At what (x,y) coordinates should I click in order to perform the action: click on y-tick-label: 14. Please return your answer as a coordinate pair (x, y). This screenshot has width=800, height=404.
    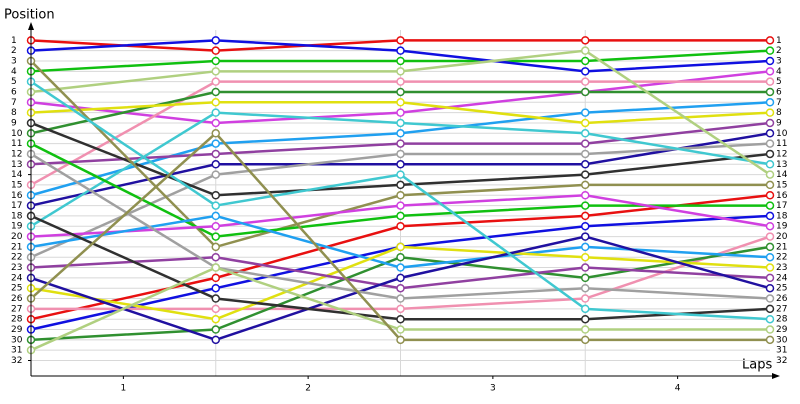
    Looking at the image, I should click on (17, 175).